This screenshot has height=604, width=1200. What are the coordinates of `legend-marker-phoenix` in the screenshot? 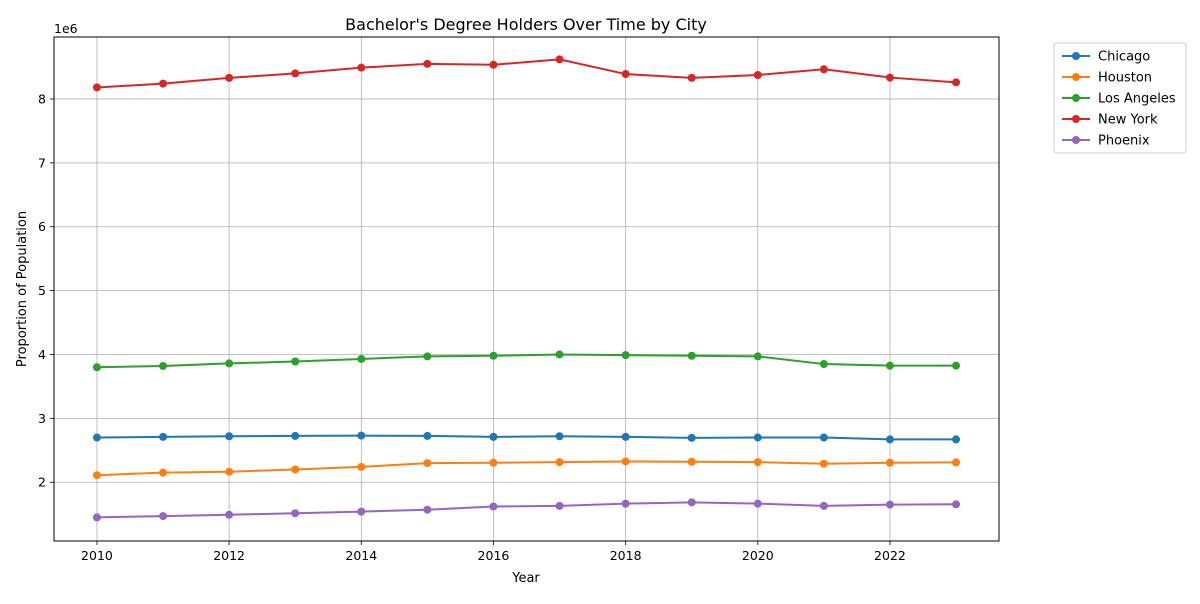 It's located at (1076, 140).